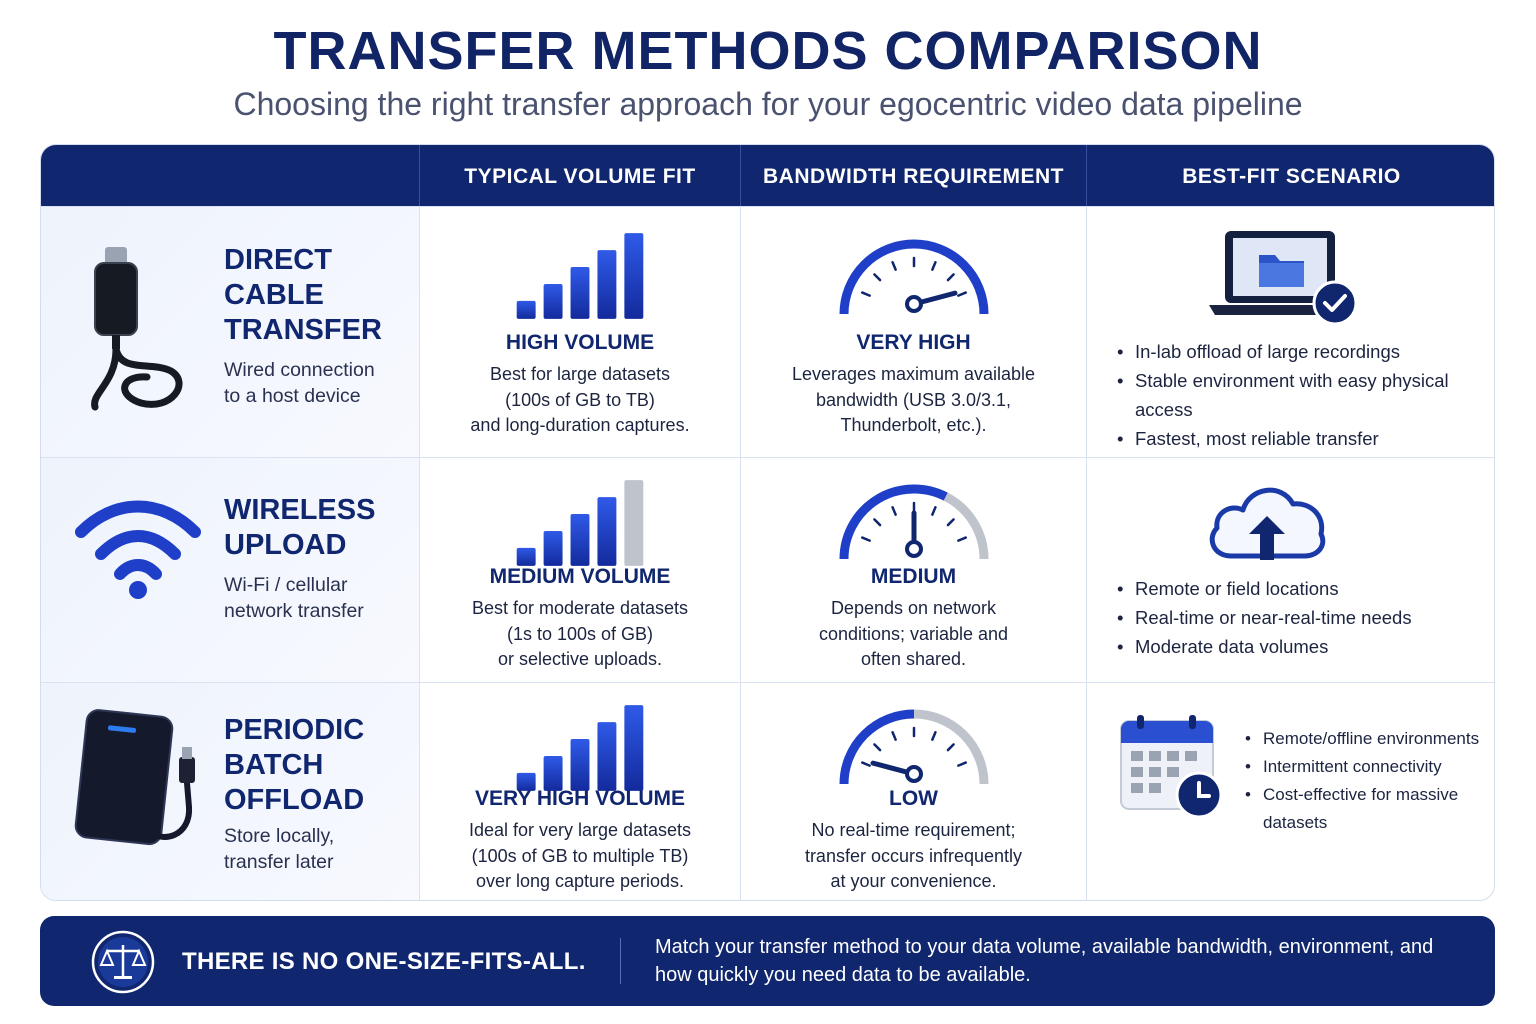 The image size is (1536, 1024). What do you see at coordinates (1297, 351) in the screenshot?
I see `list-item: In-lab offload of large recordings` at bounding box center [1297, 351].